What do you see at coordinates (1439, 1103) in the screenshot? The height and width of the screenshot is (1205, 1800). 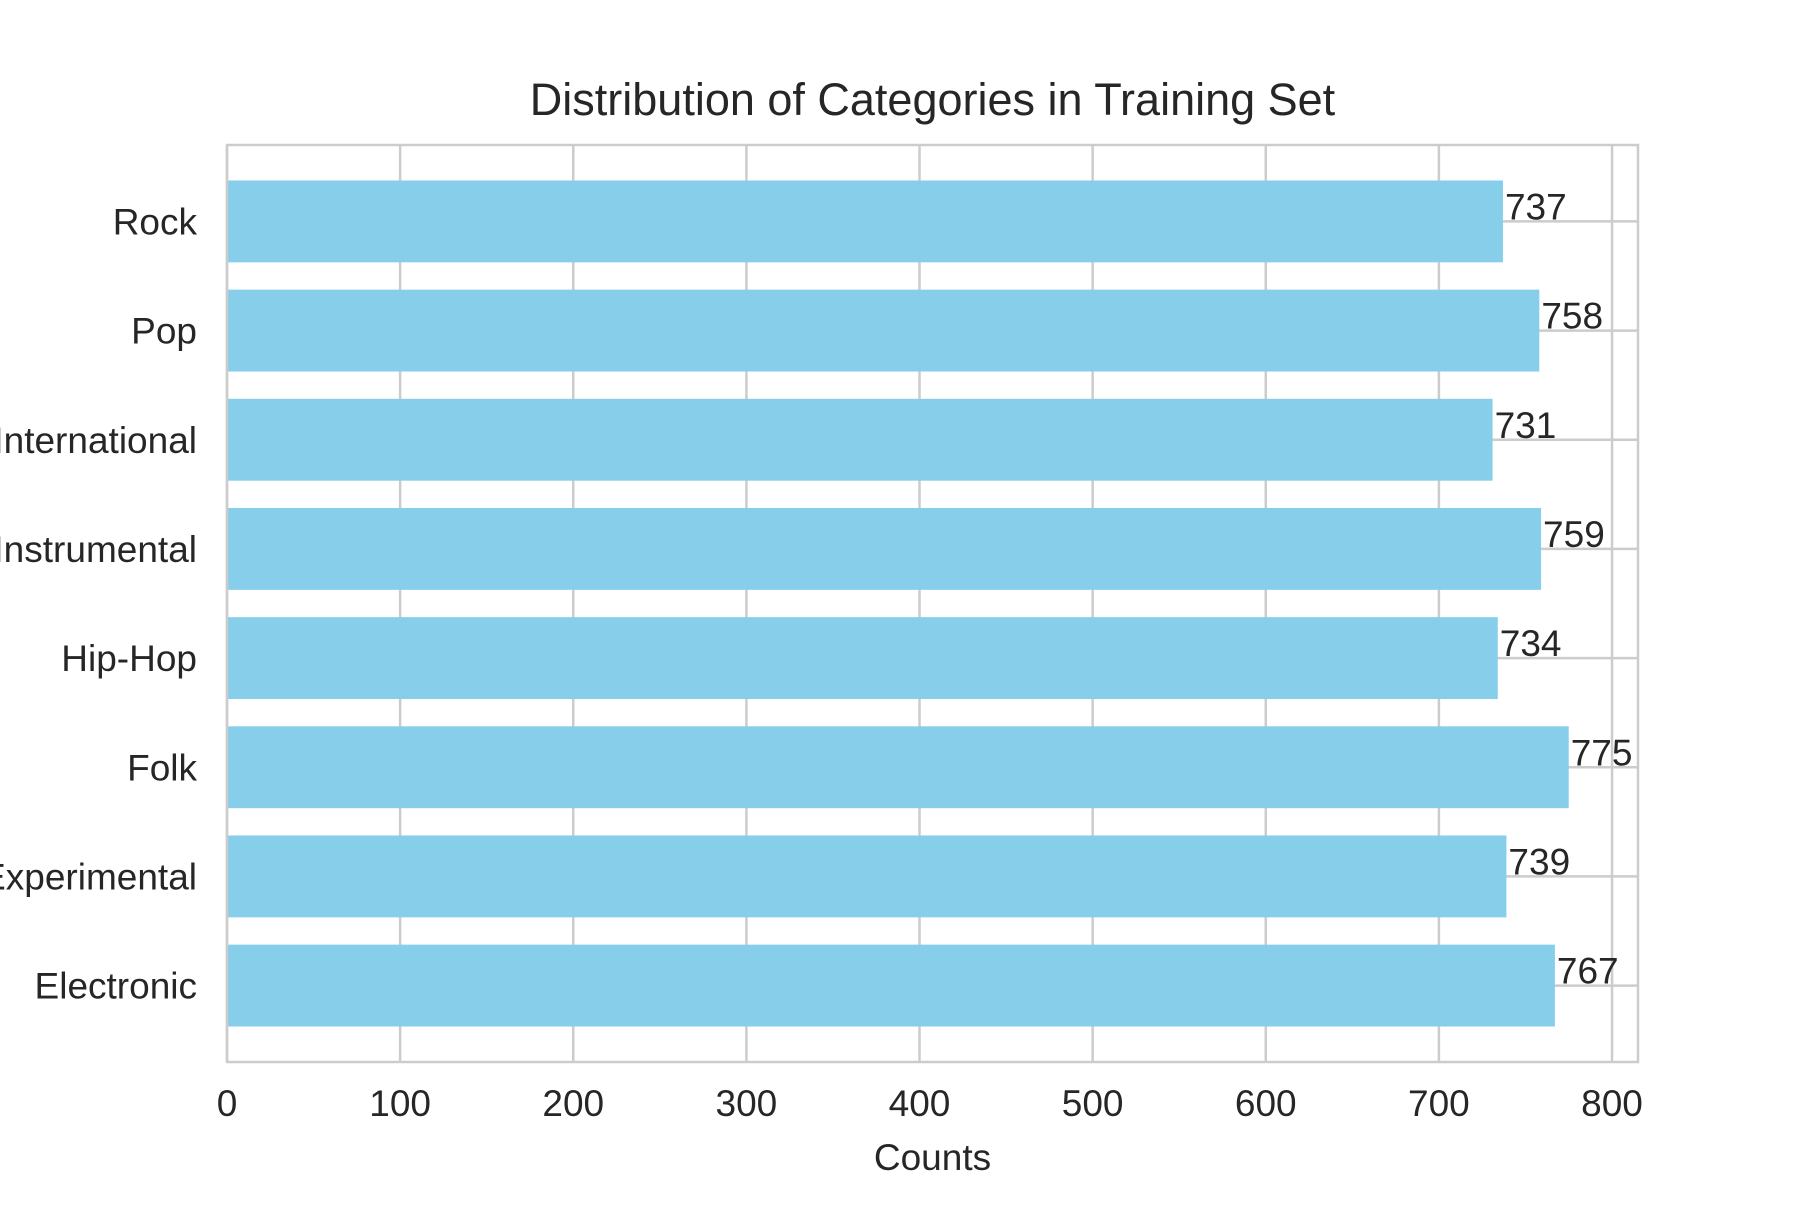 I see `x-tick-label: 700` at bounding box center [1439, 1103].